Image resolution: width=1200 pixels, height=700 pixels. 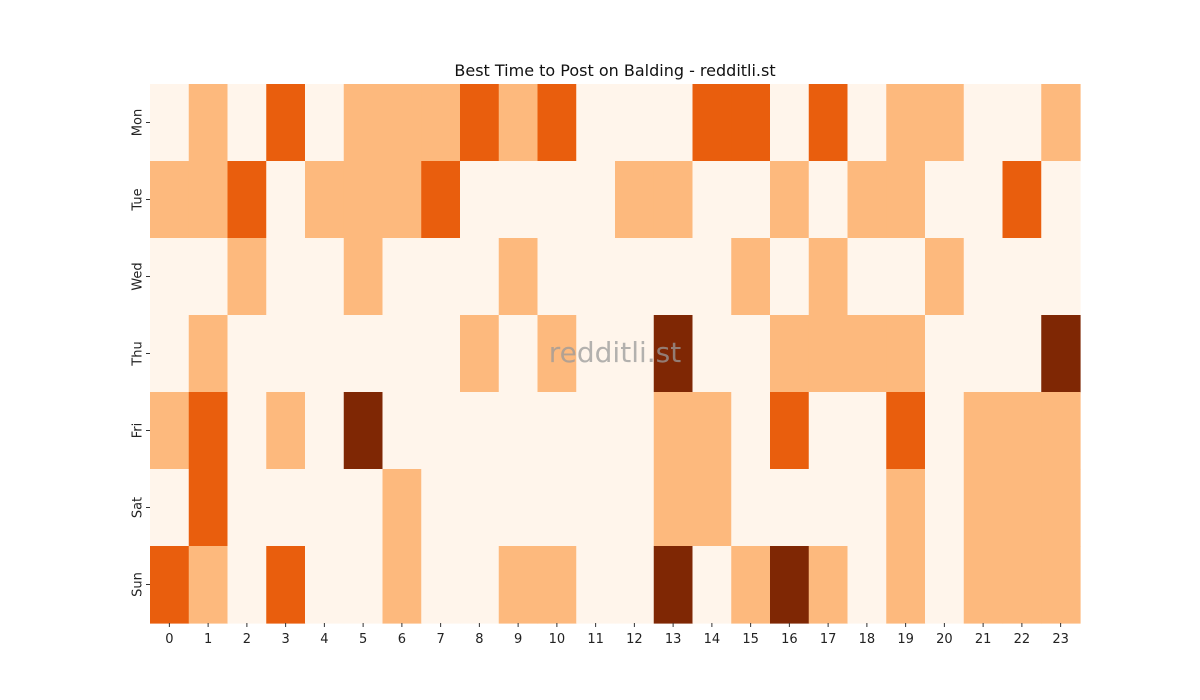 I want to click on x-tick-label: 11, so click(x=595, y=639).